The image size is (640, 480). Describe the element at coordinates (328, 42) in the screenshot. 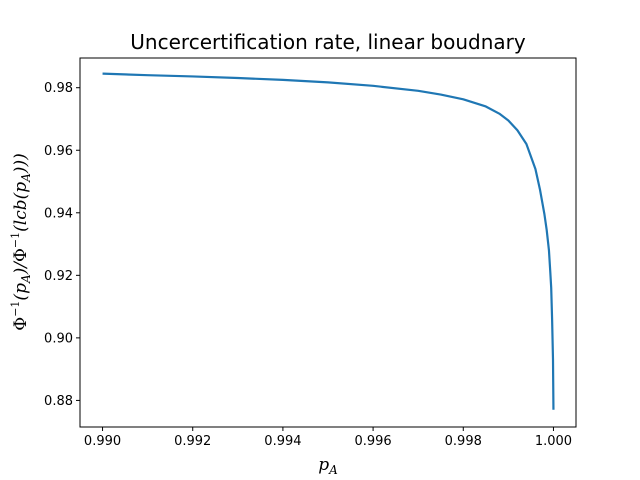

I see `chart-title: Uncercertification rate, linear boudnary` at that location.